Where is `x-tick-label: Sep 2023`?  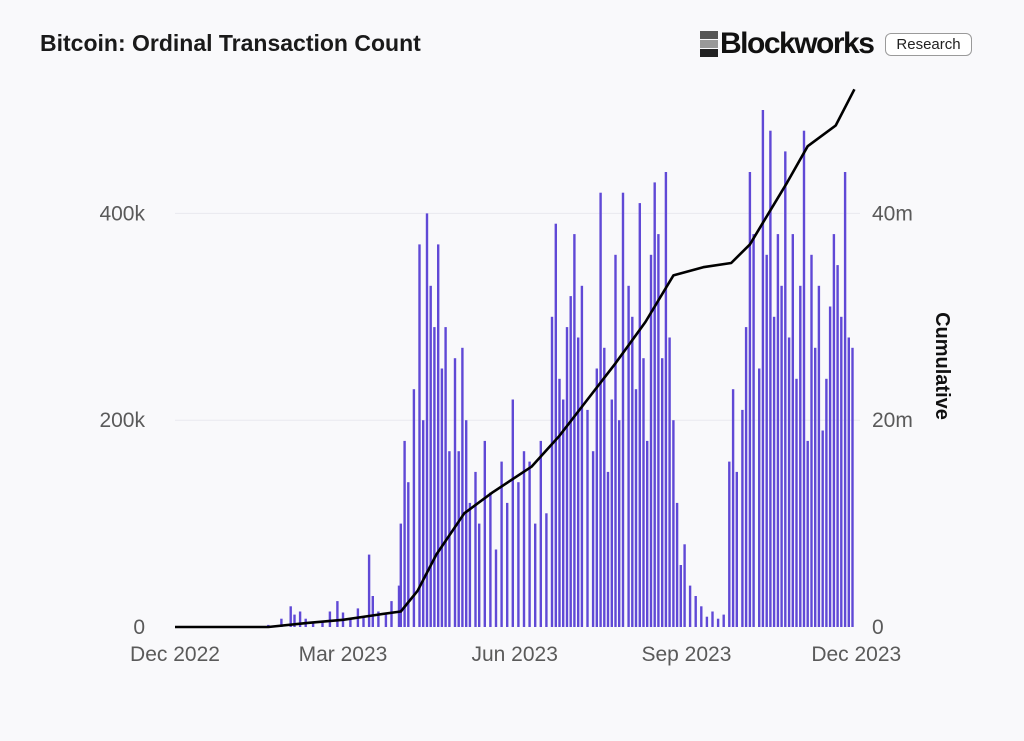
x-tick-label: Sep 2023 is located at coordinates (686, 654).